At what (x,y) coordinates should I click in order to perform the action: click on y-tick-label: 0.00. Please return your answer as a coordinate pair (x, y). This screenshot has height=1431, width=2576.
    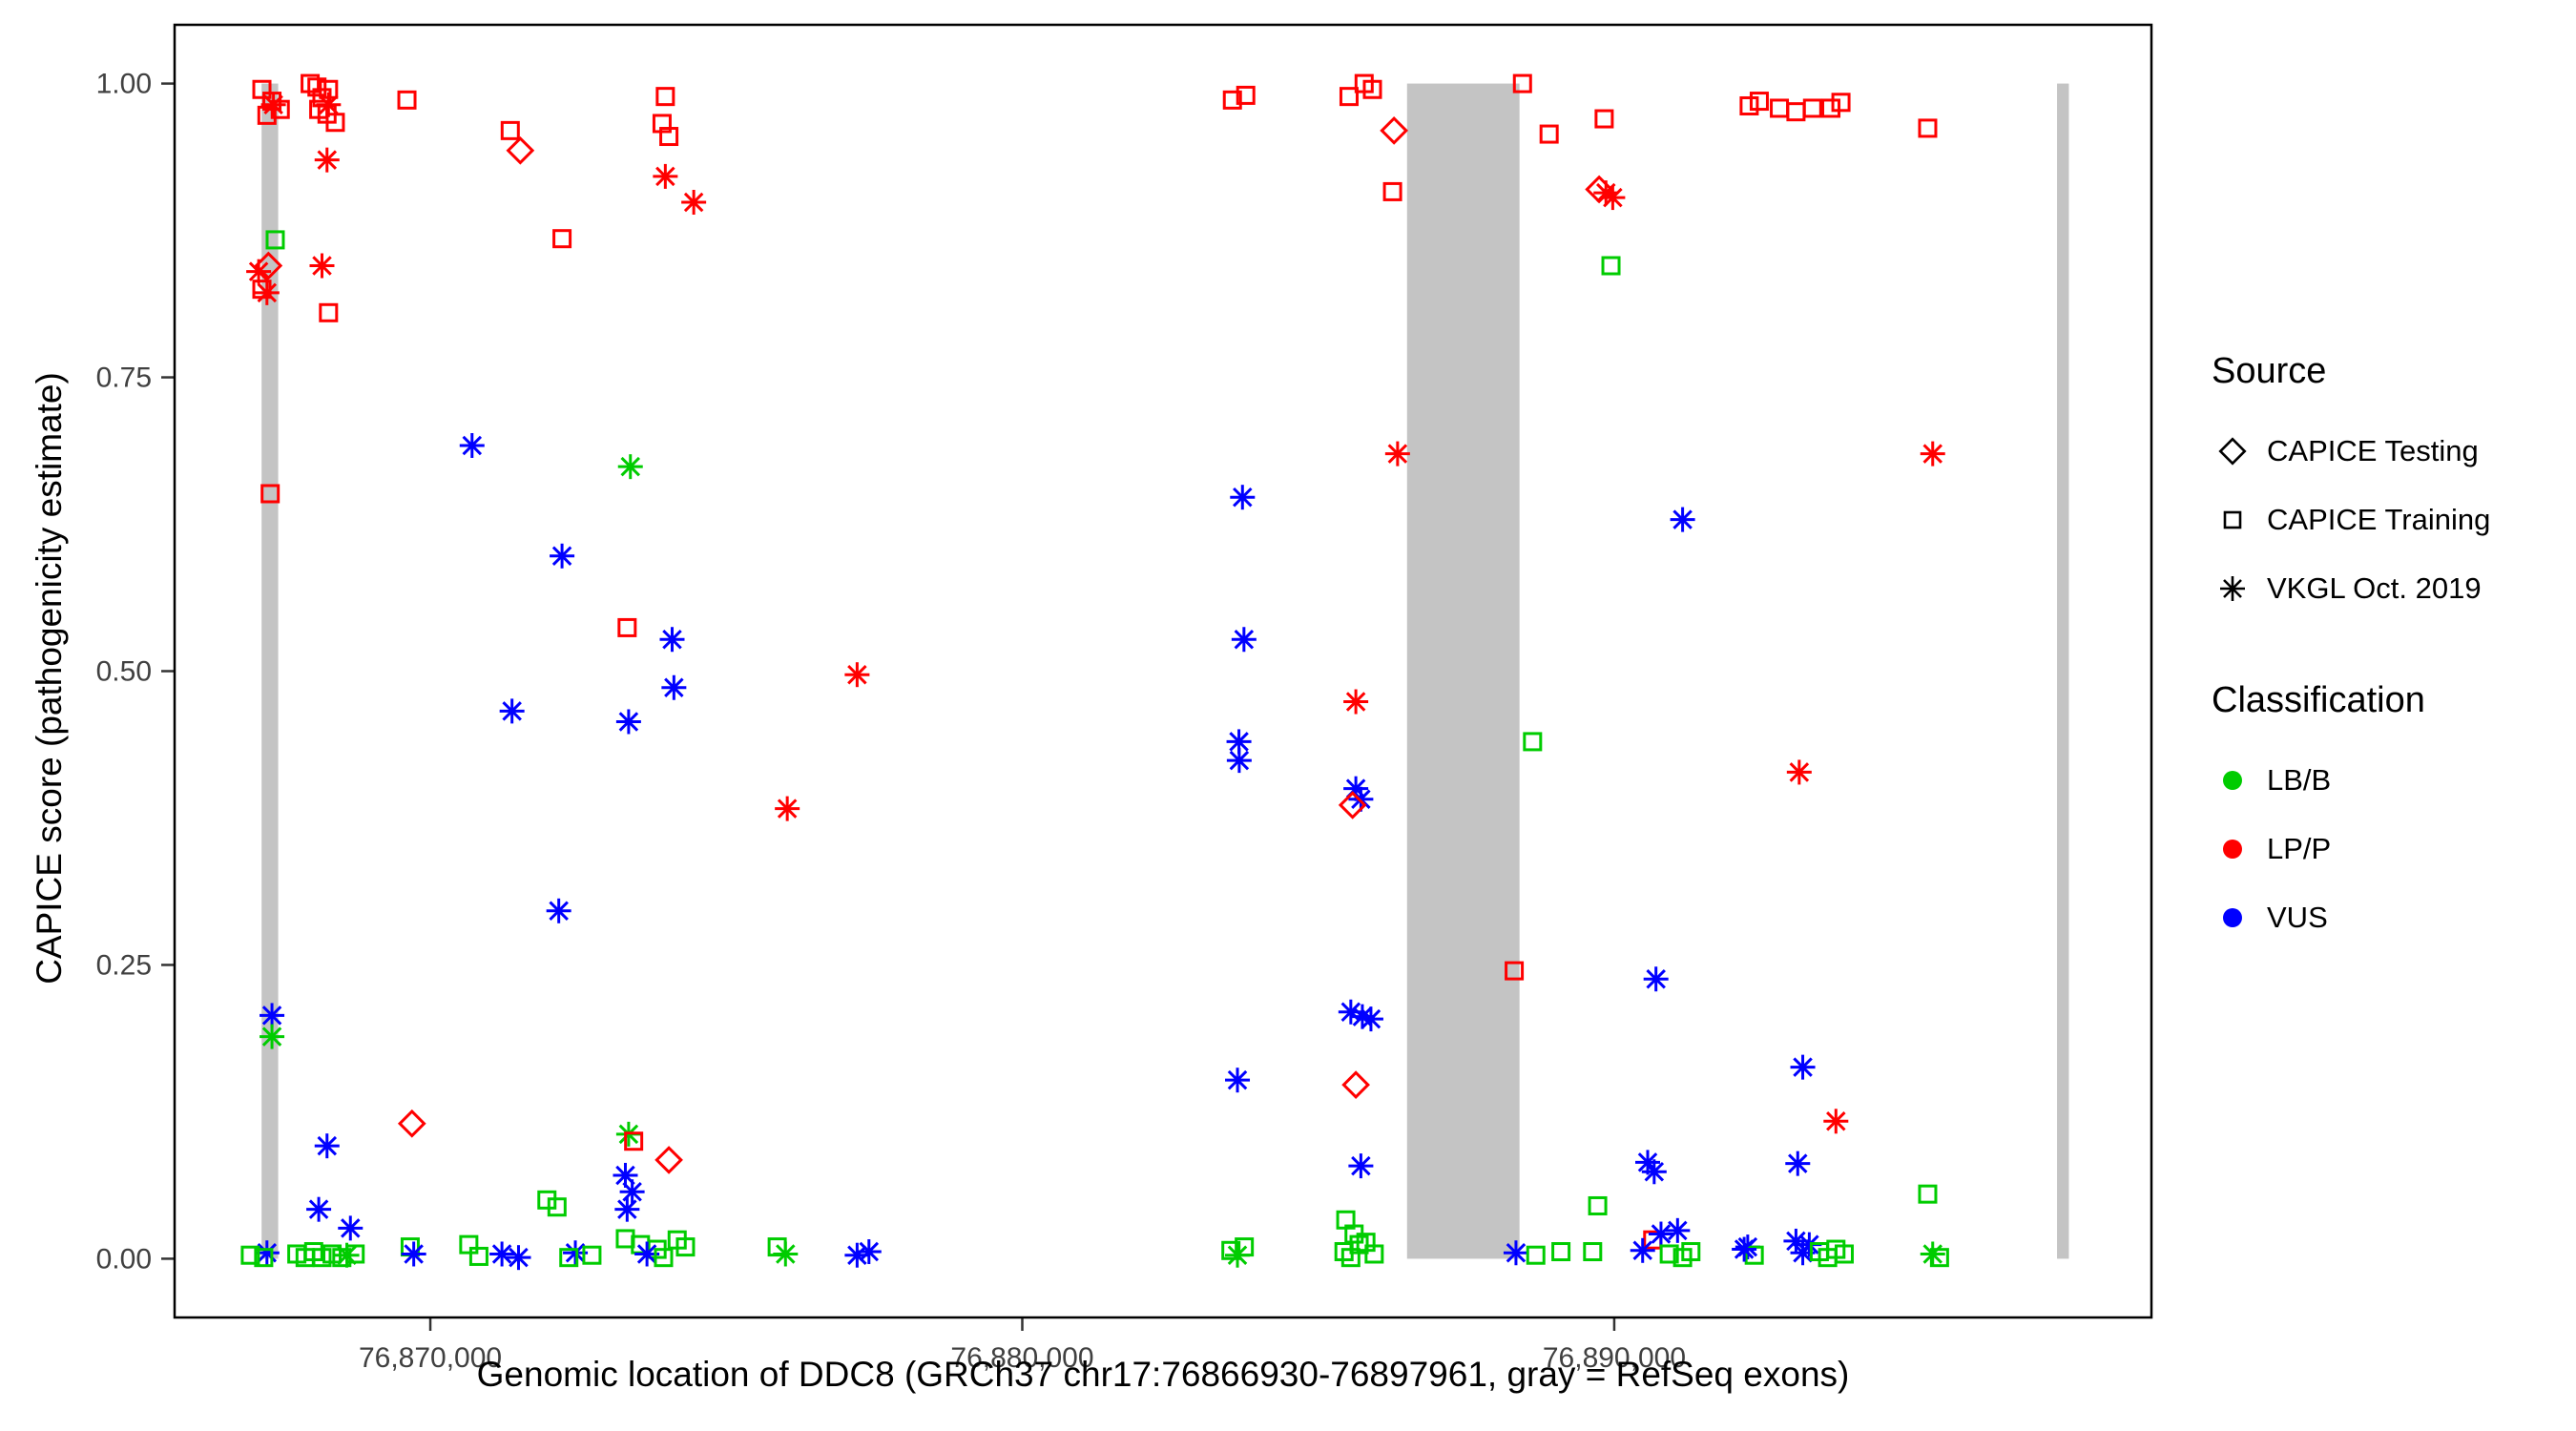
    Looking at the image, I should click on (124, 1259).